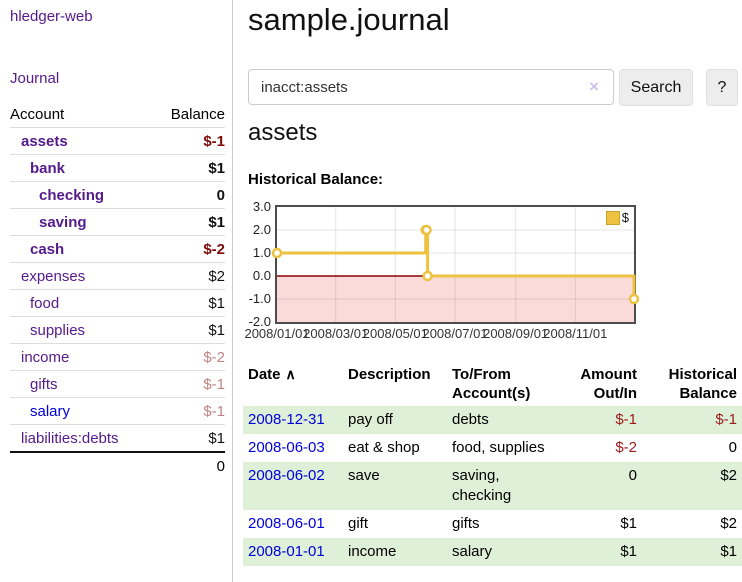 This screenshot has height=582, width=742. What do you see at coordinates (220, 195) in the screenshot?
I see `account-balance: 0` at bounding box center [220, 195].